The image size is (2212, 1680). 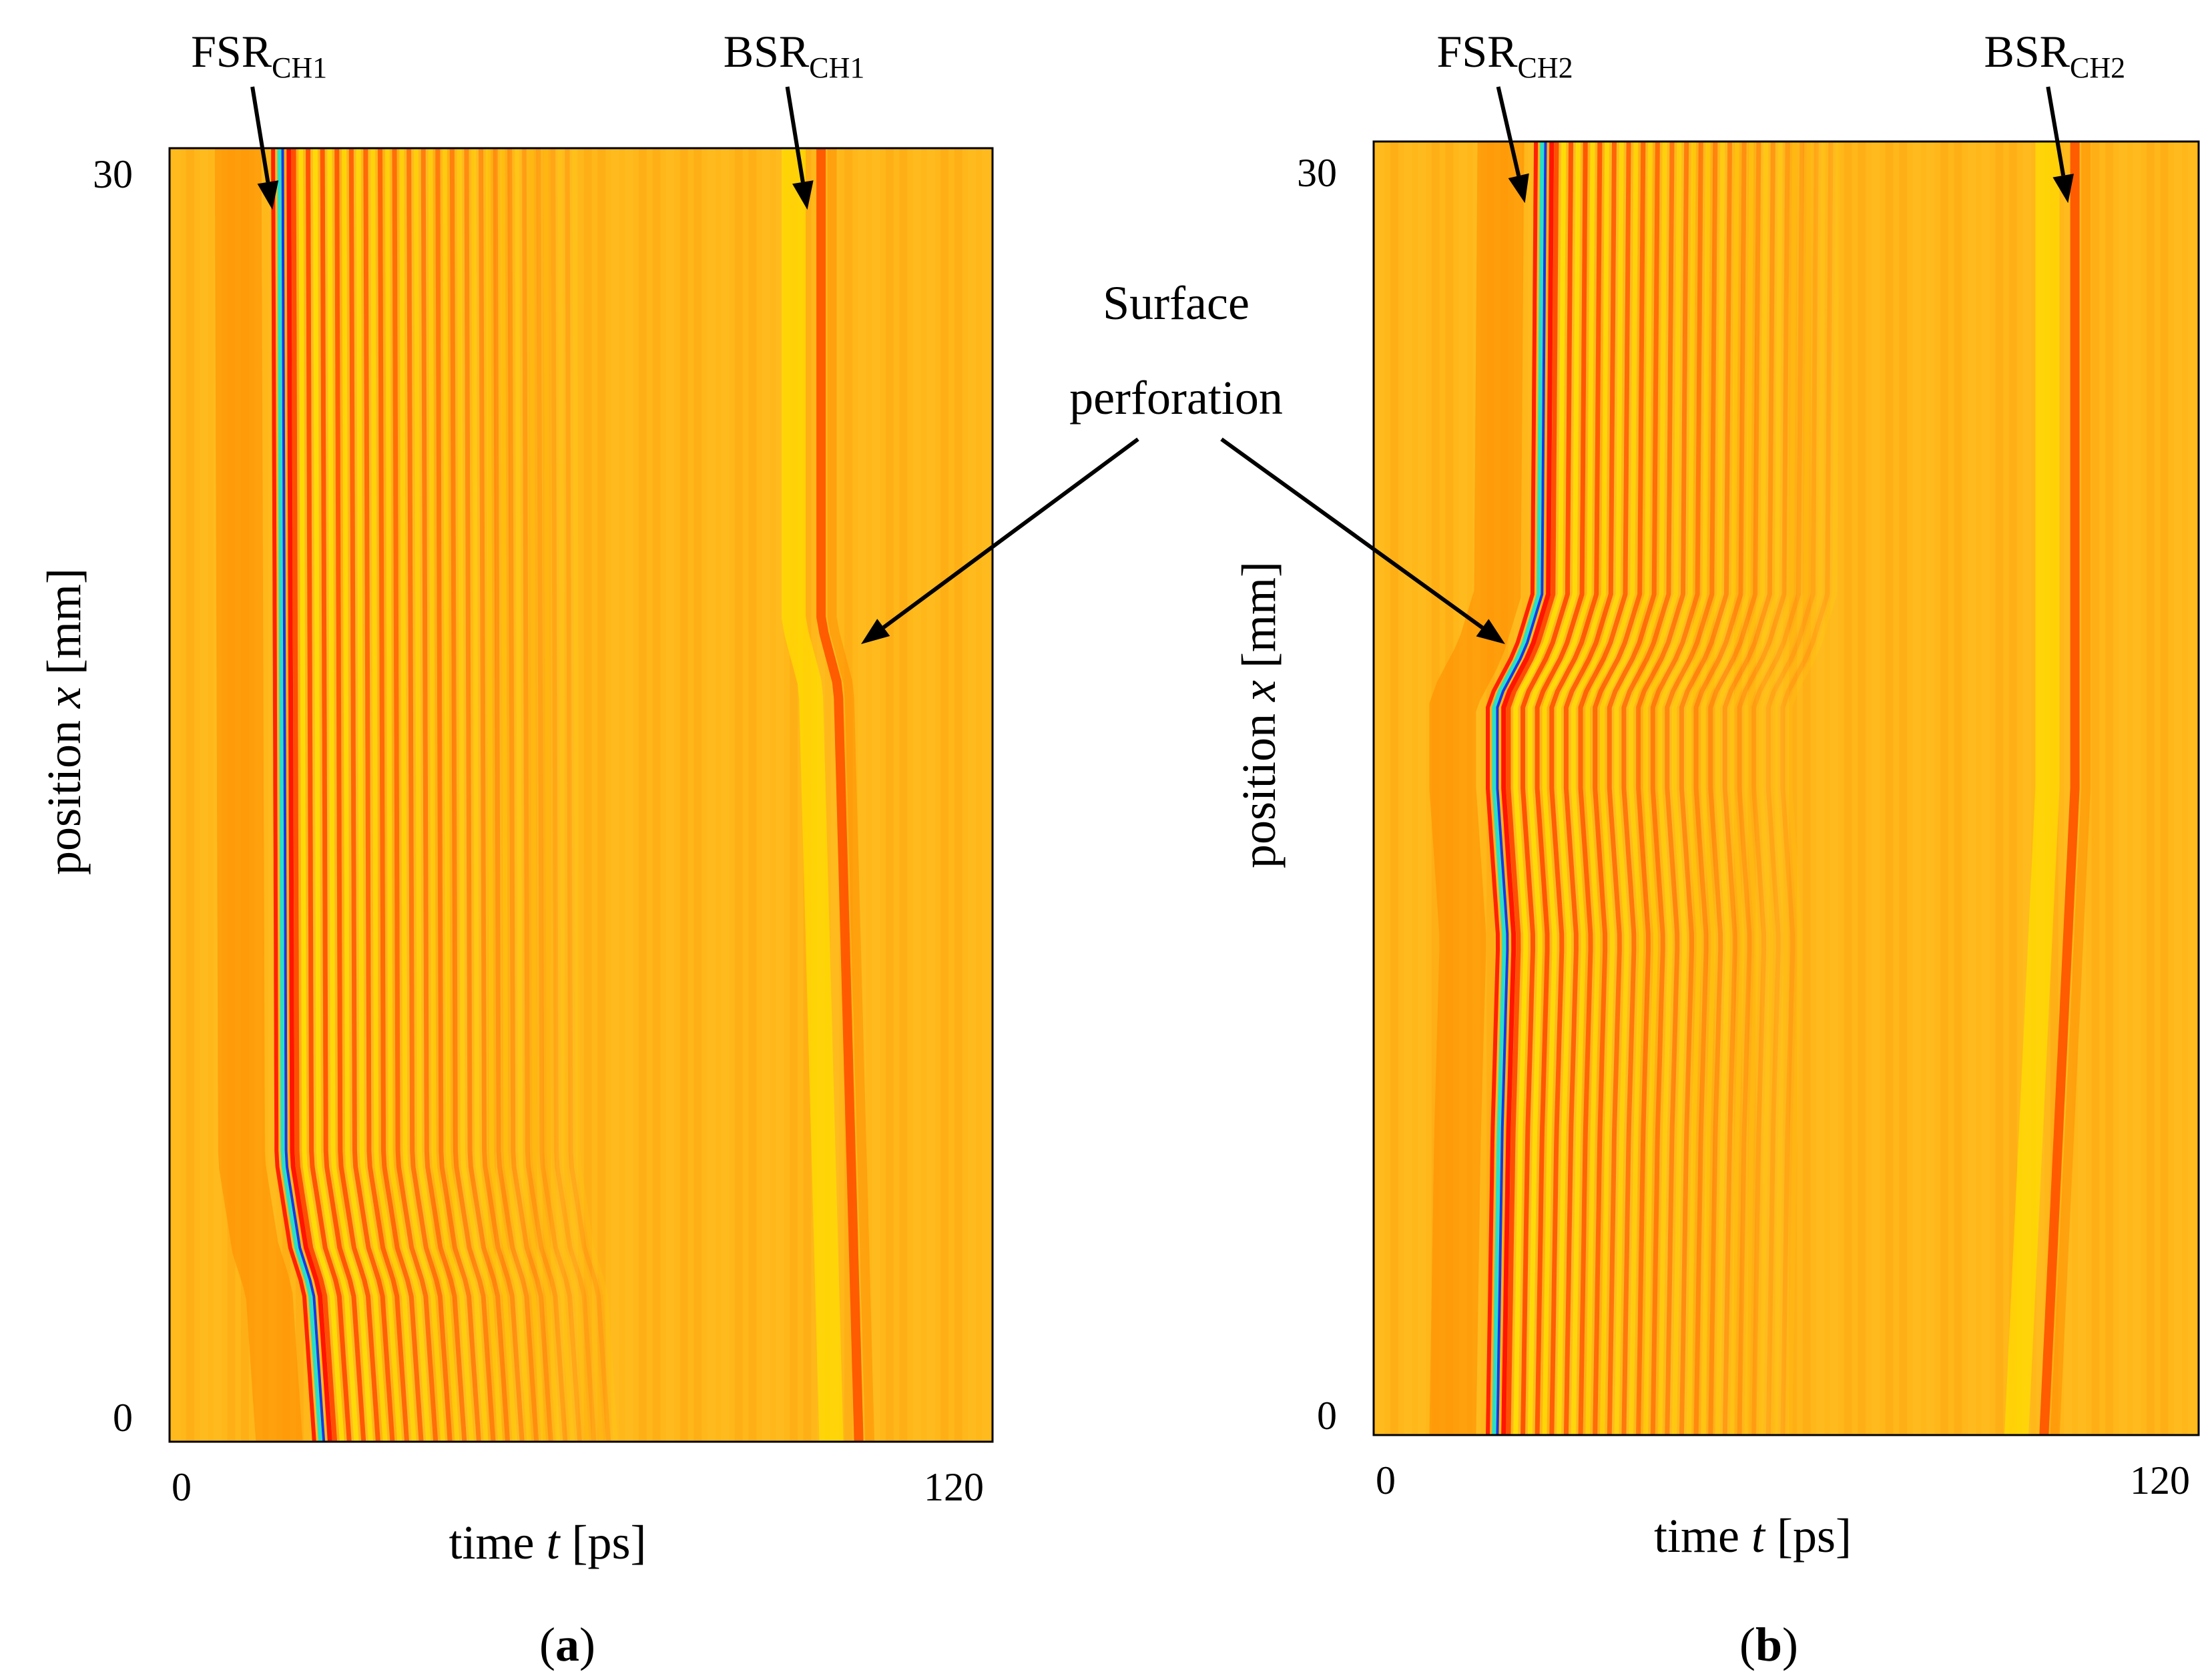 I want to click on y-tick-label: 0, so click(x=1327, y=1416).